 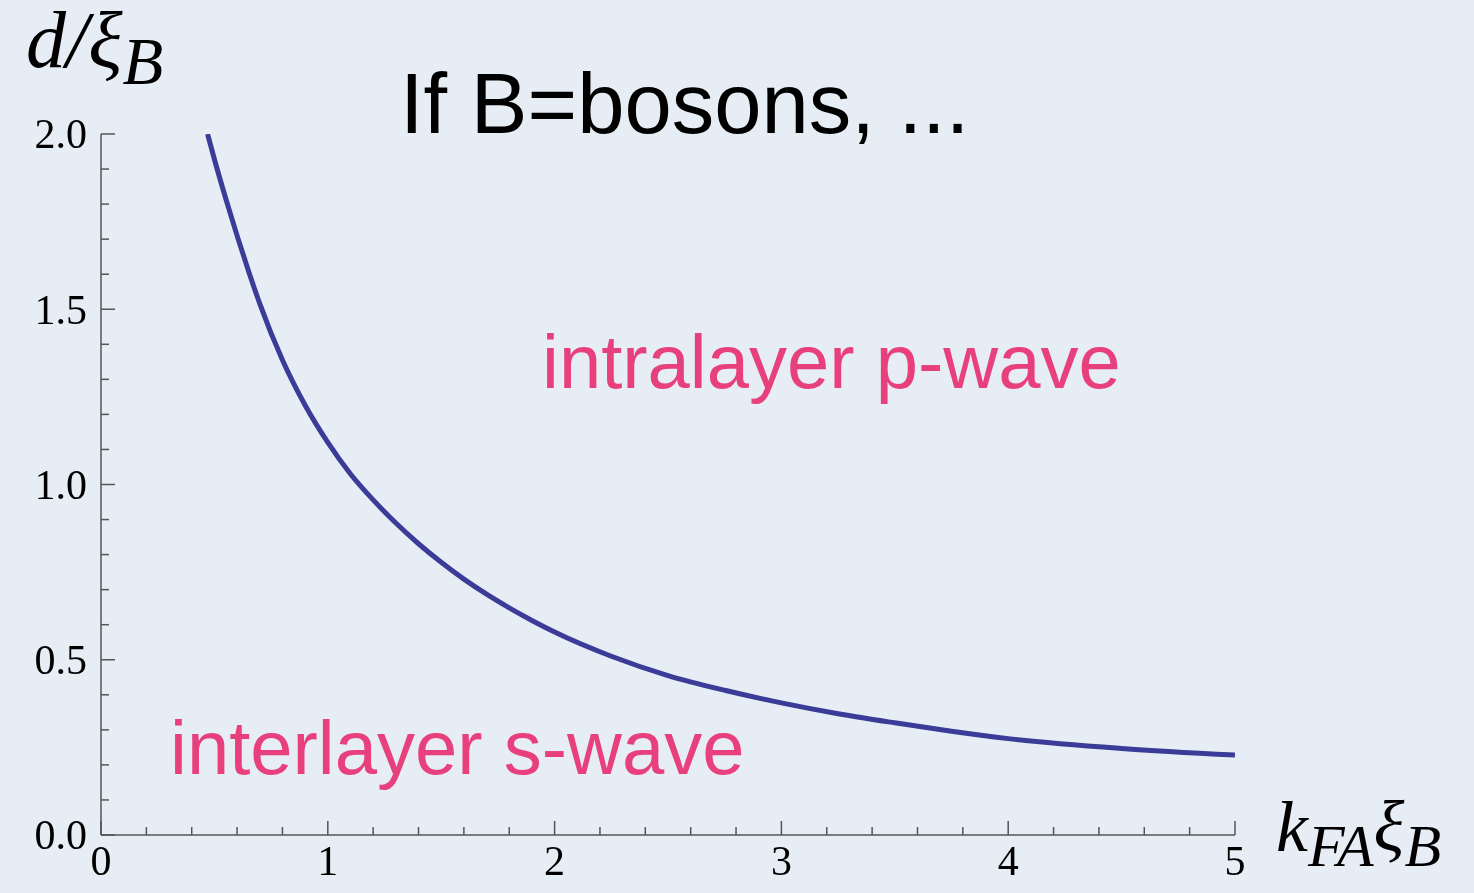 What do you see at coordinates (1235, 860) in the screenshot?
I see `x-tick-label: 5` at bounding box center [1235, 860].